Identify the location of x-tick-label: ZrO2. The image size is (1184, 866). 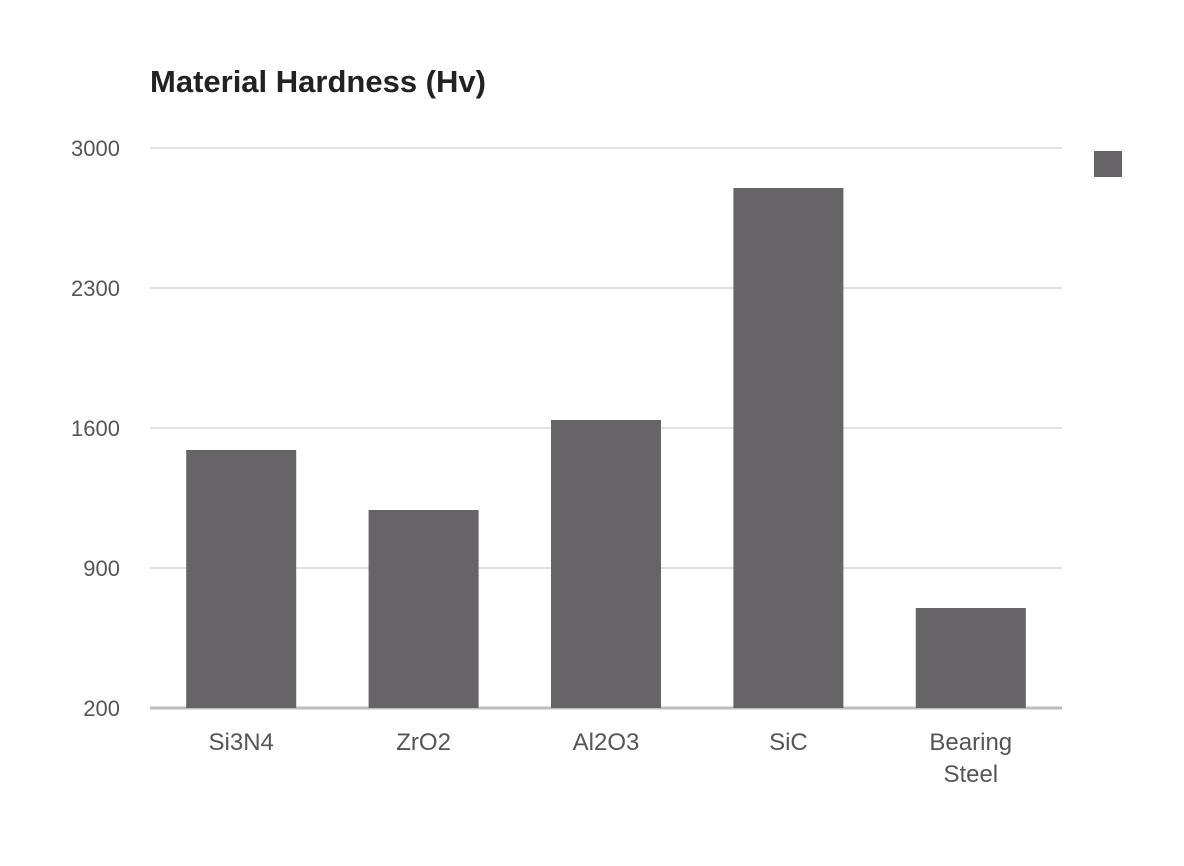
(423, 742).